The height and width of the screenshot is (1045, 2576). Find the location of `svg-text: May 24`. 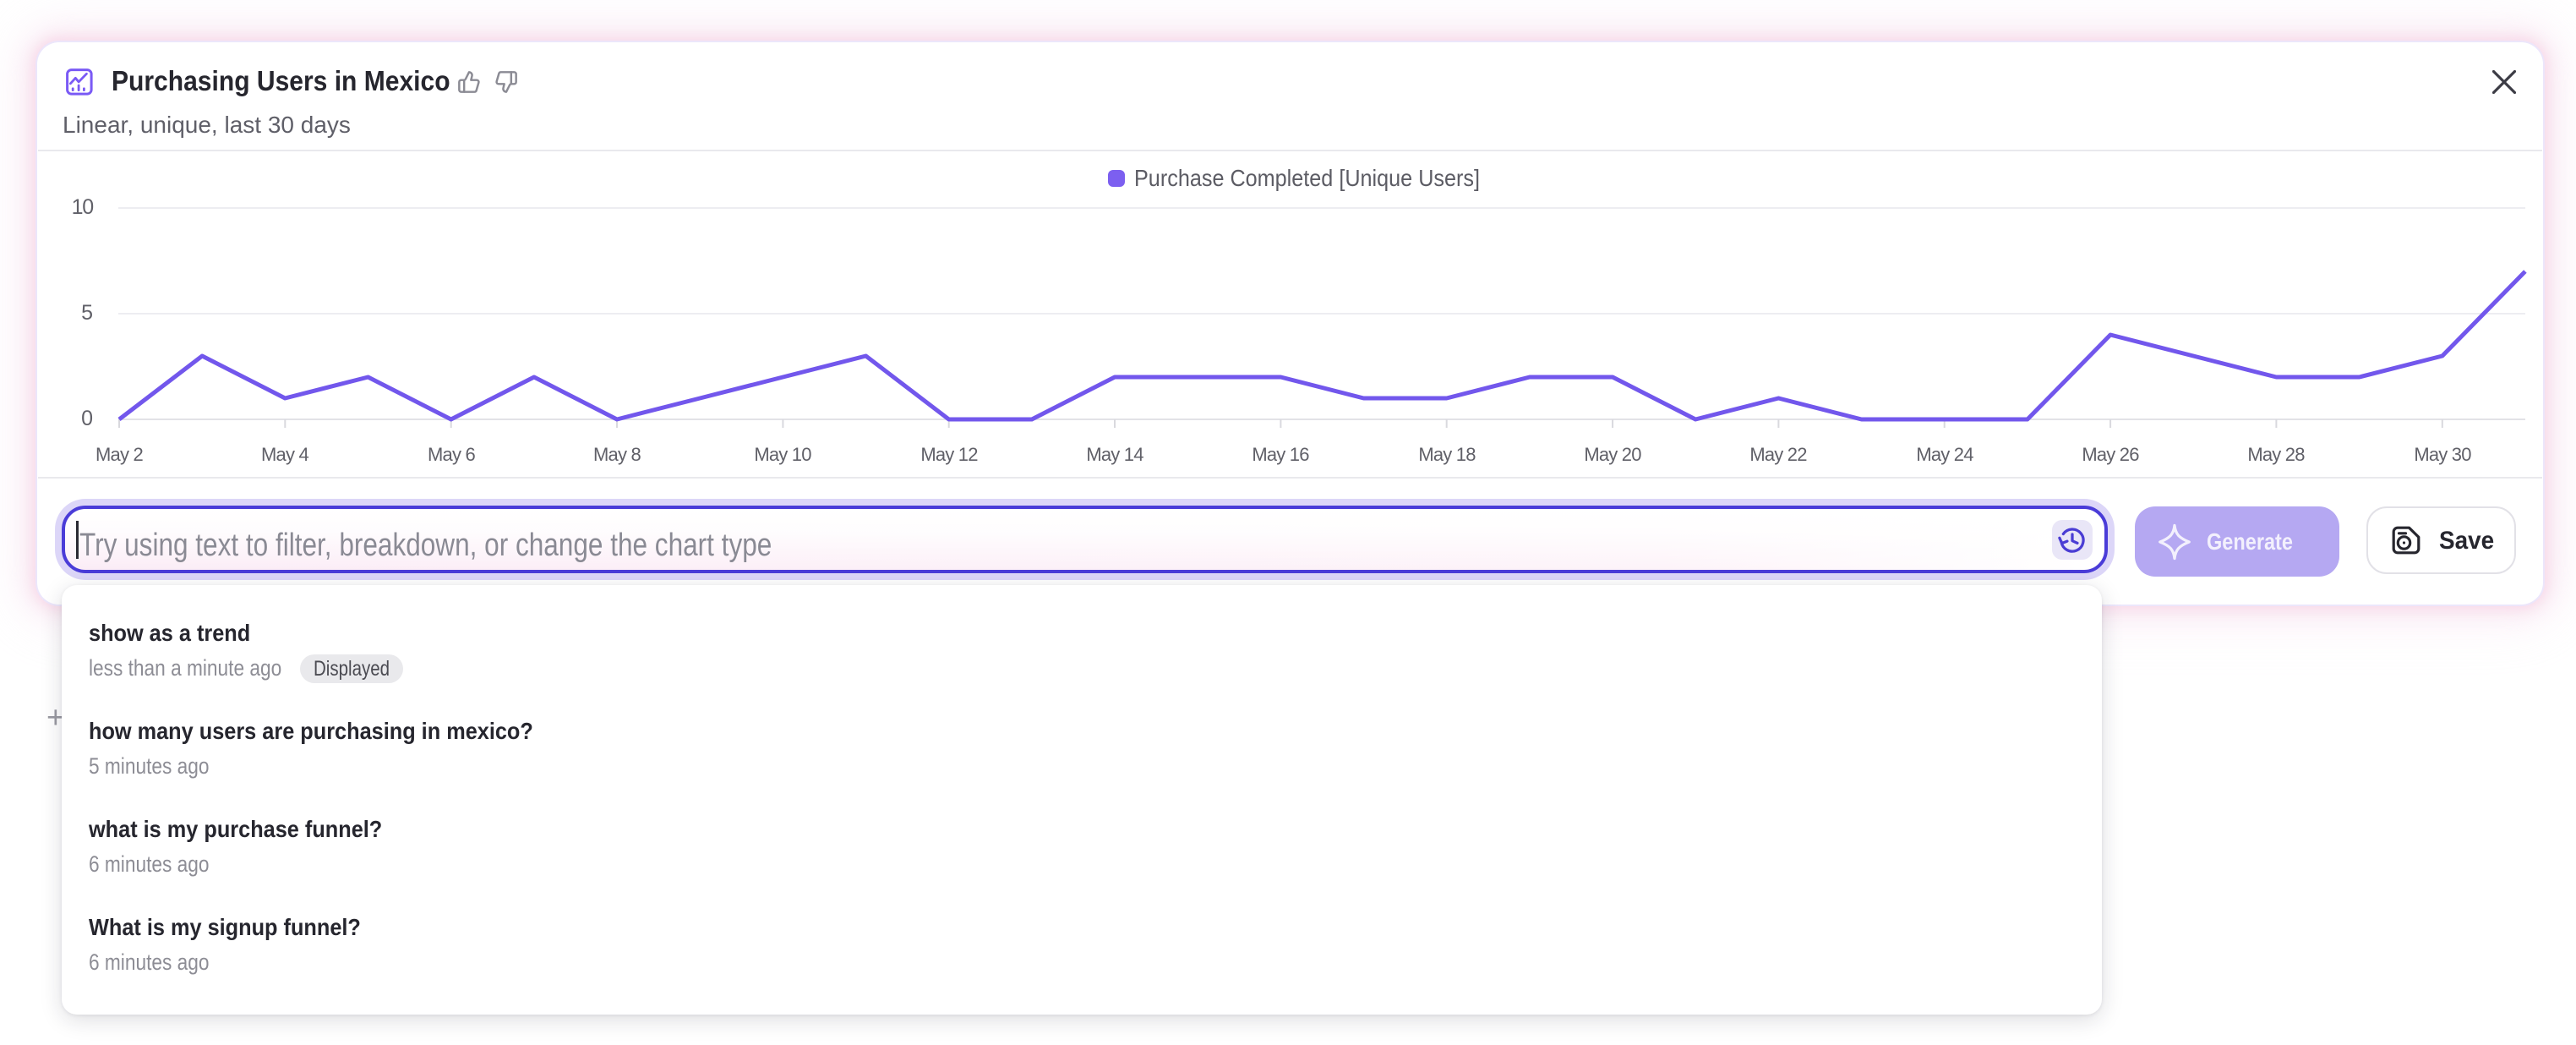

svg-text: May 24 is located at coordinates (1944, 454).